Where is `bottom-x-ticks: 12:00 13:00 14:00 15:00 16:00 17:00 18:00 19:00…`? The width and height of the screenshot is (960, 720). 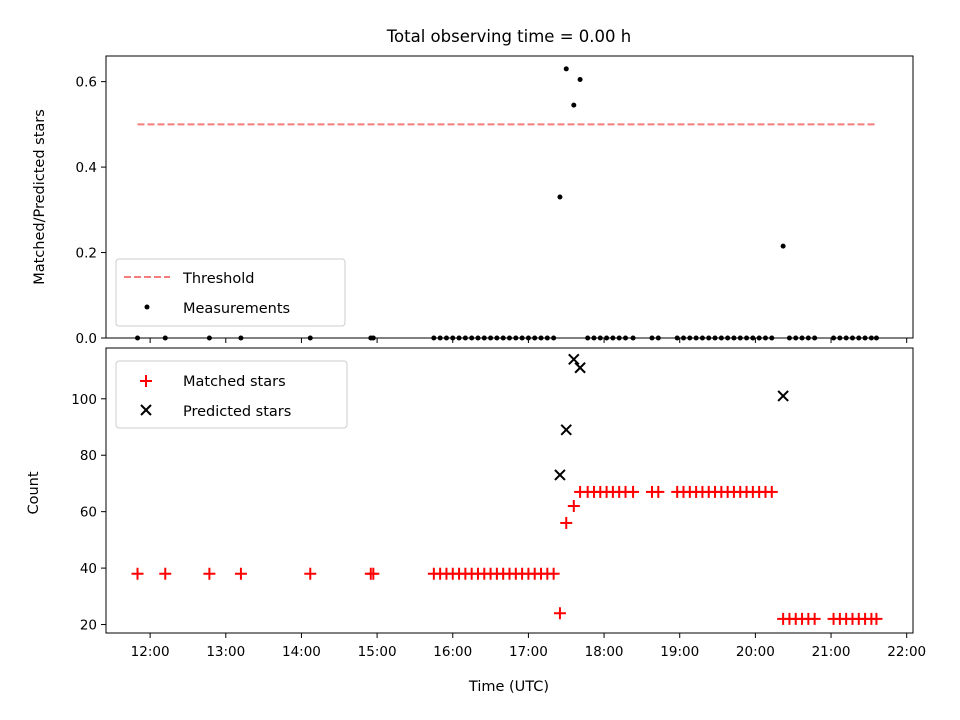
bottom-x-ticks: 12:00 13:00 14:00 15:00 16:00 17:00 18:00 19:00… is located at coordinates (528, 646).